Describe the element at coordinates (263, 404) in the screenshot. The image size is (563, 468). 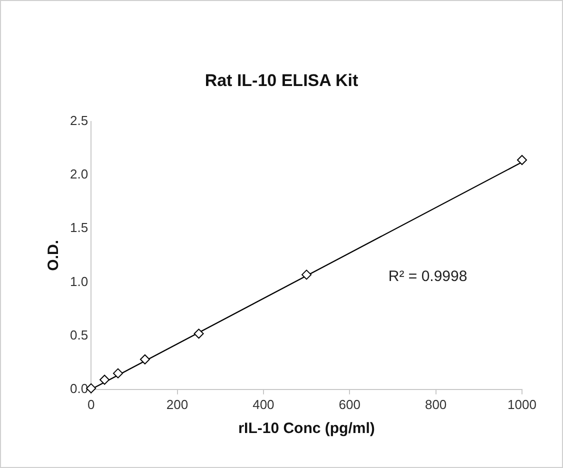
I see `x-tick-label: 400` at that location.